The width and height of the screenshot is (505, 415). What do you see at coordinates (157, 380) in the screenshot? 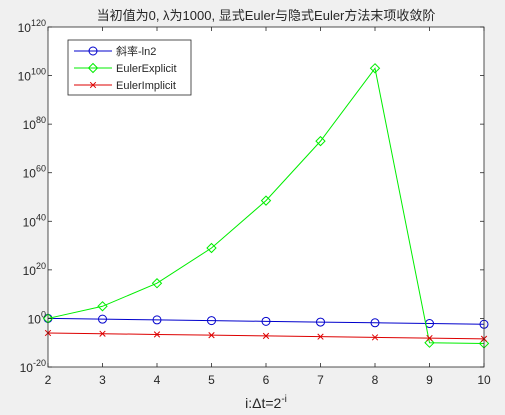
I see `x-tick-label-4: 4` at bounding box center [157, 380].